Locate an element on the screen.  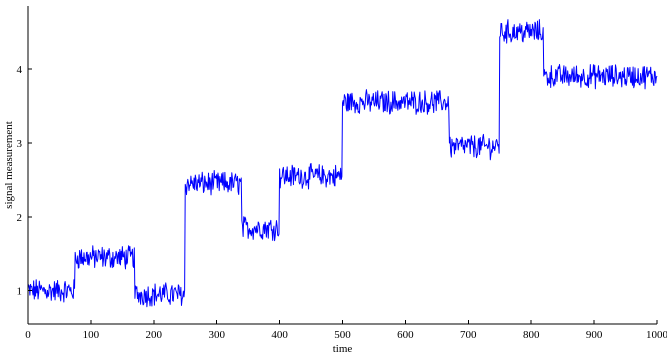
x-tick-label: 100 is located at coordinates (91, 335).